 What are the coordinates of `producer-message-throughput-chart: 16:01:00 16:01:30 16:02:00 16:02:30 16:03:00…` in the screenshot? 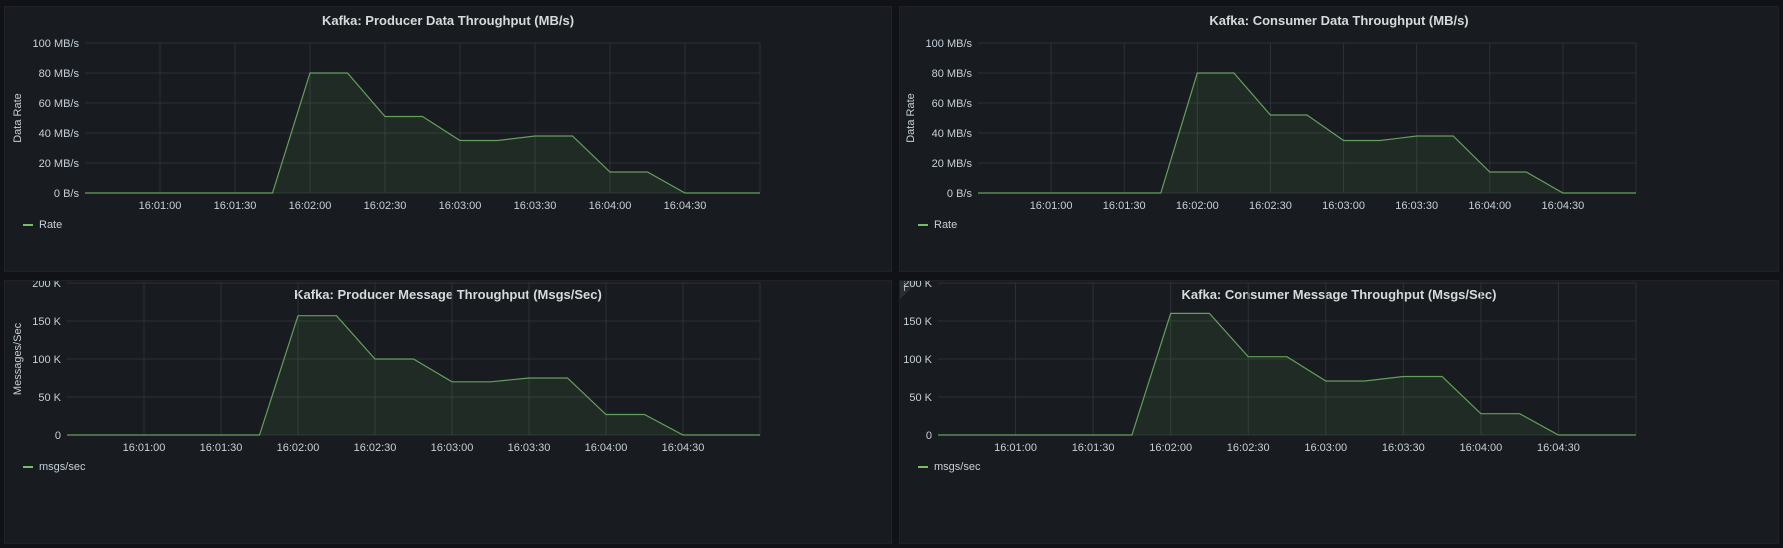 It's located at (386, 367).